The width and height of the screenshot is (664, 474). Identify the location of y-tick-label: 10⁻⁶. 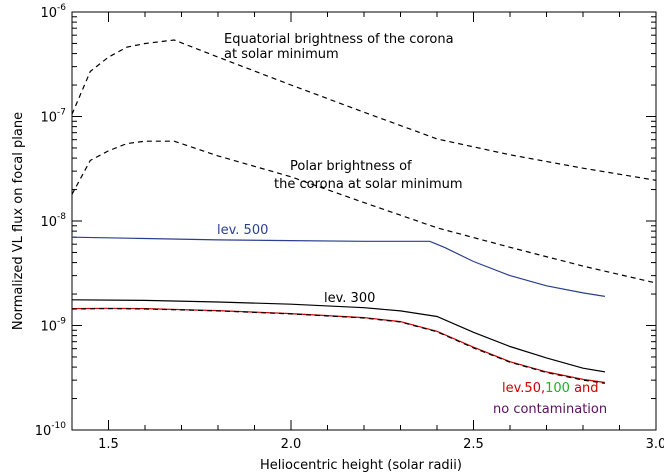
(53, 12).